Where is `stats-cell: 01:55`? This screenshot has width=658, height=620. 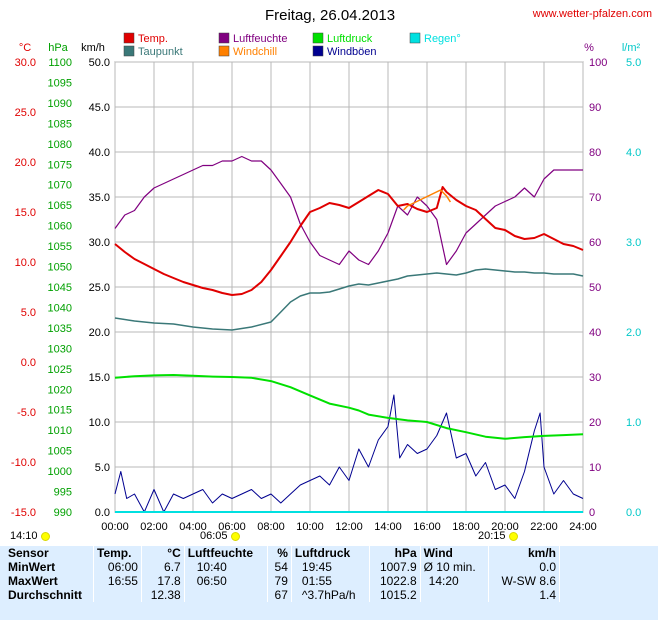
stats-cell: 01:55 is located at coordinates (331, 581).